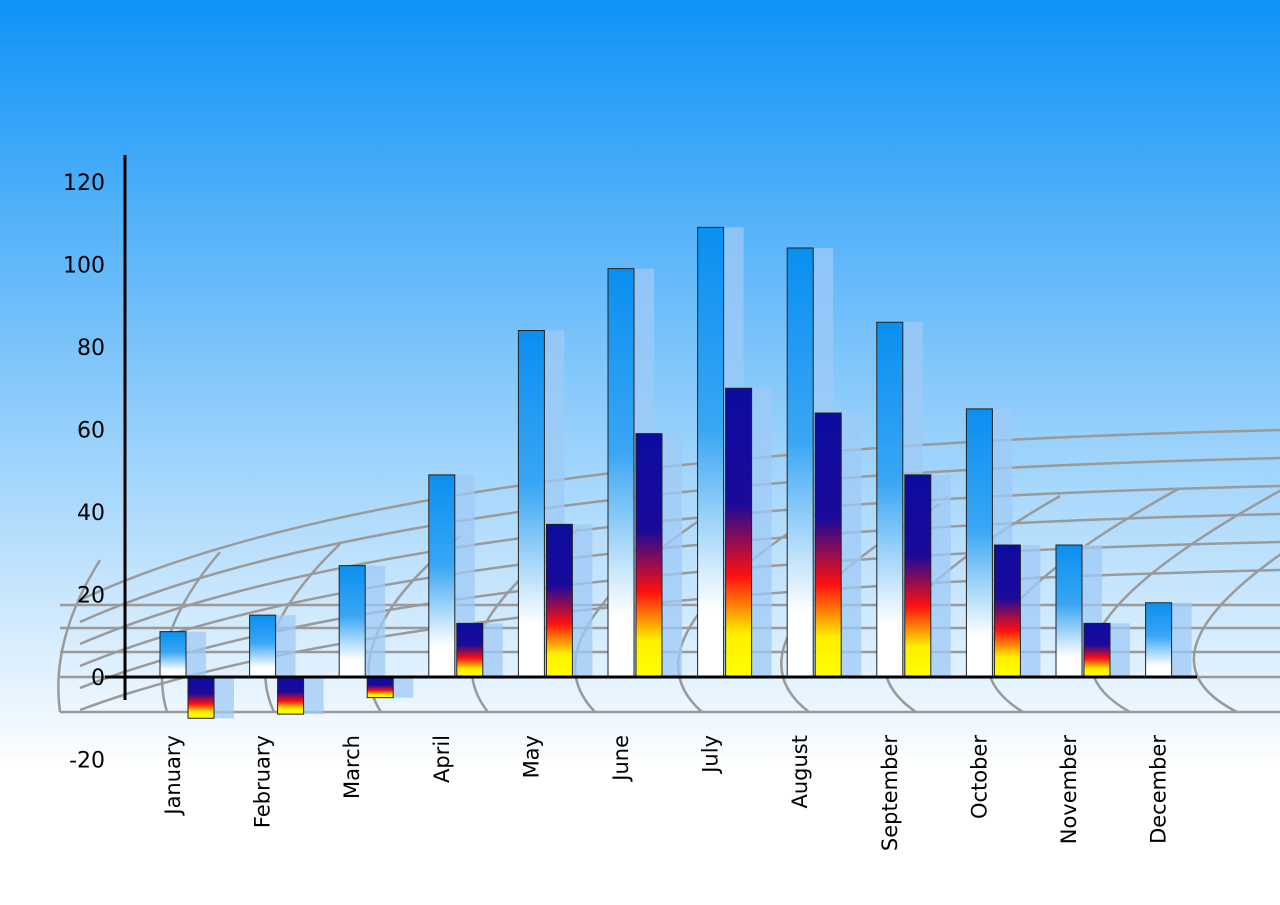  I want to click on x-tick-label: March, so click(352, 767).